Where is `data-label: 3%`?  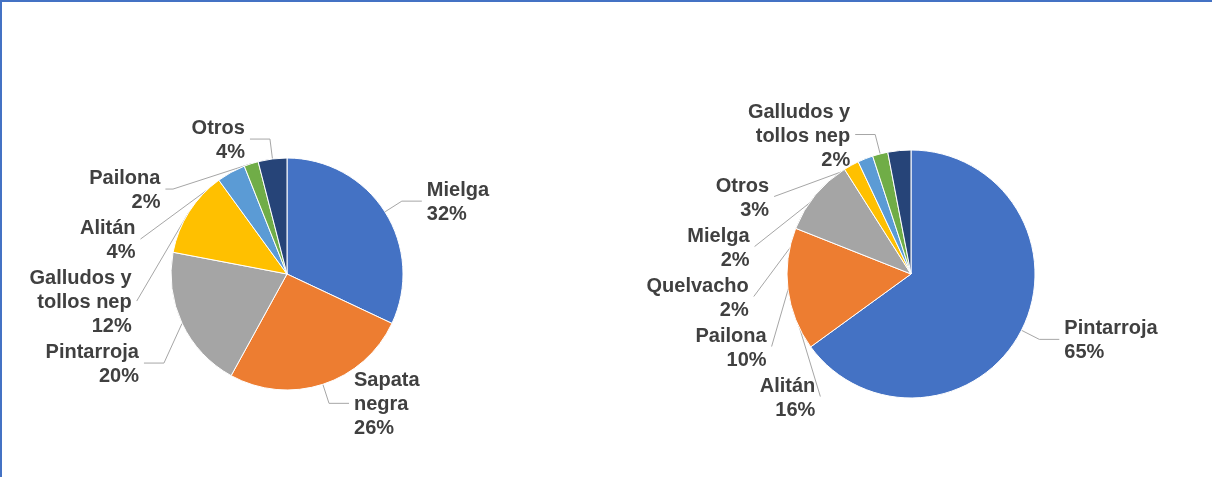 data-label: 3% is located at coordinates (755, 208).